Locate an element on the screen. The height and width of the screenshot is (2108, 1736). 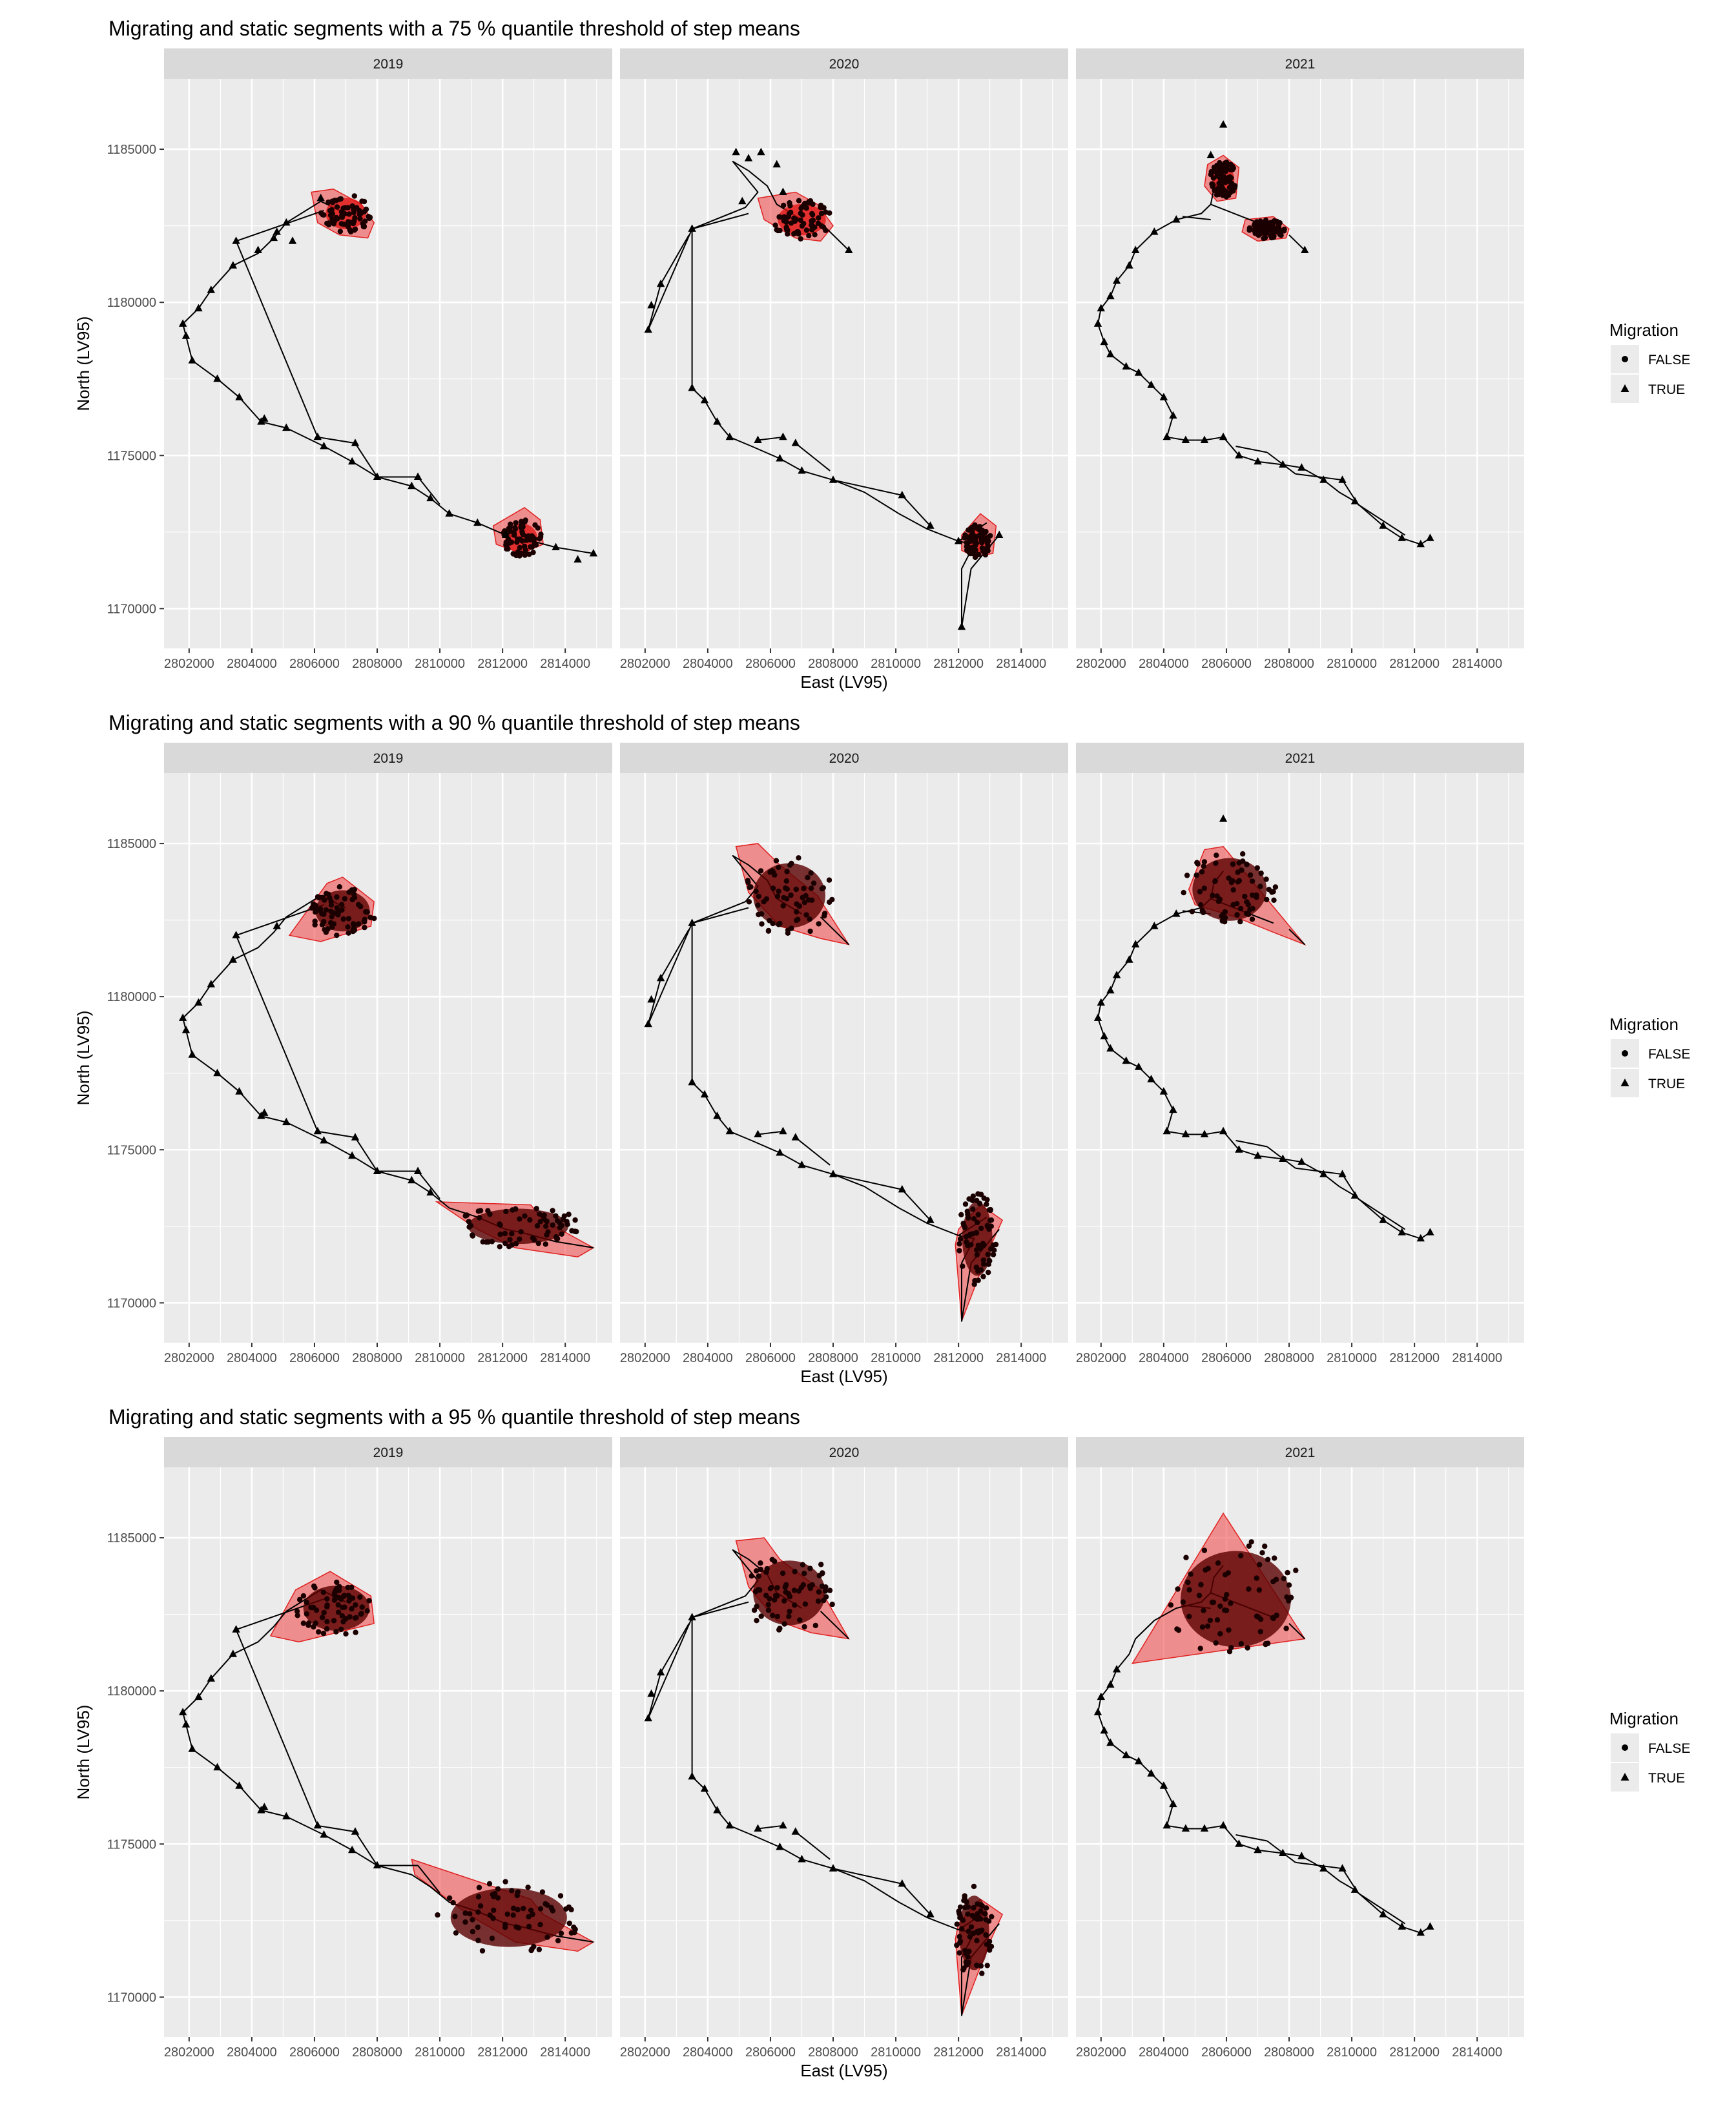
facet-label: 2019 is located at coordinates (388, 1452).